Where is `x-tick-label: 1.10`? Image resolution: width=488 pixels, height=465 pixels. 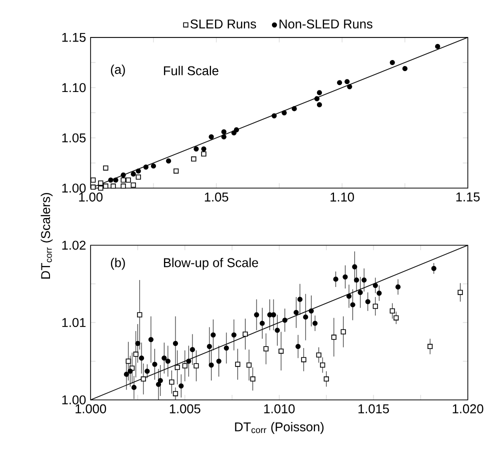 x-tick-label: 1.10 is located at coordinates (342, 197).